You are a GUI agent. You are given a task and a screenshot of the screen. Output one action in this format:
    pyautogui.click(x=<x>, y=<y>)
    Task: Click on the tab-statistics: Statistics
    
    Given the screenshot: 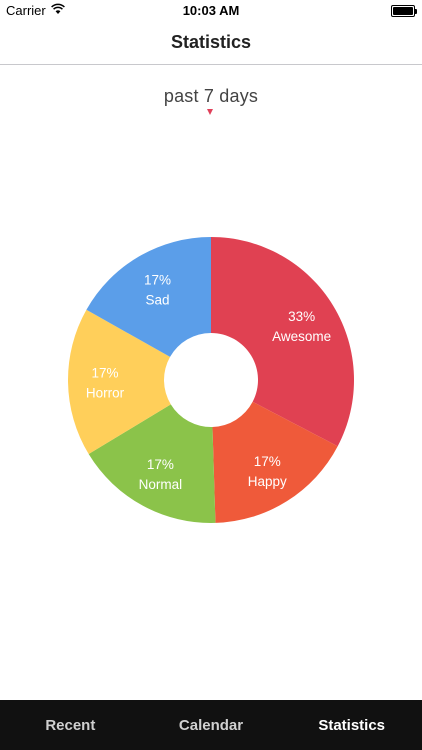 What is the action you would take?
    pyautogui.click(x=352, y=725)
    